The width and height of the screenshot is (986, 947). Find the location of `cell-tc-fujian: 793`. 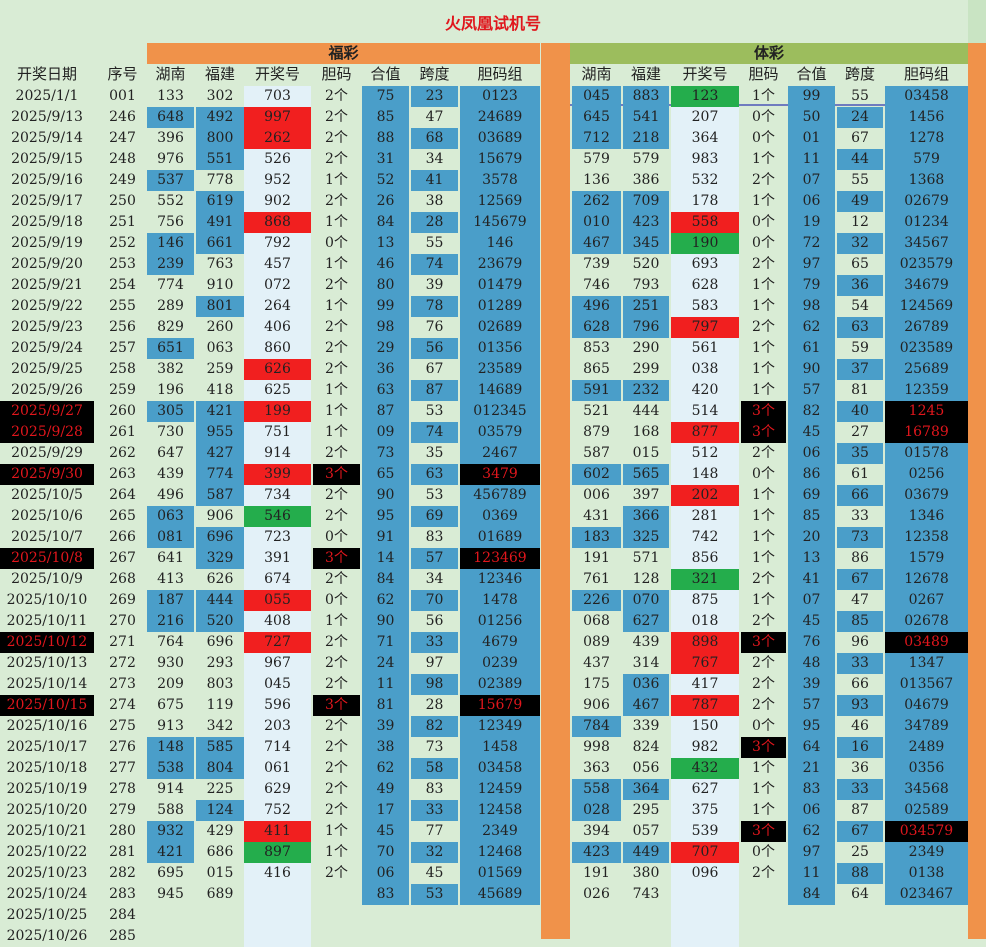

cell-tc-fujian: 793 is located at coordinates (646, 285).